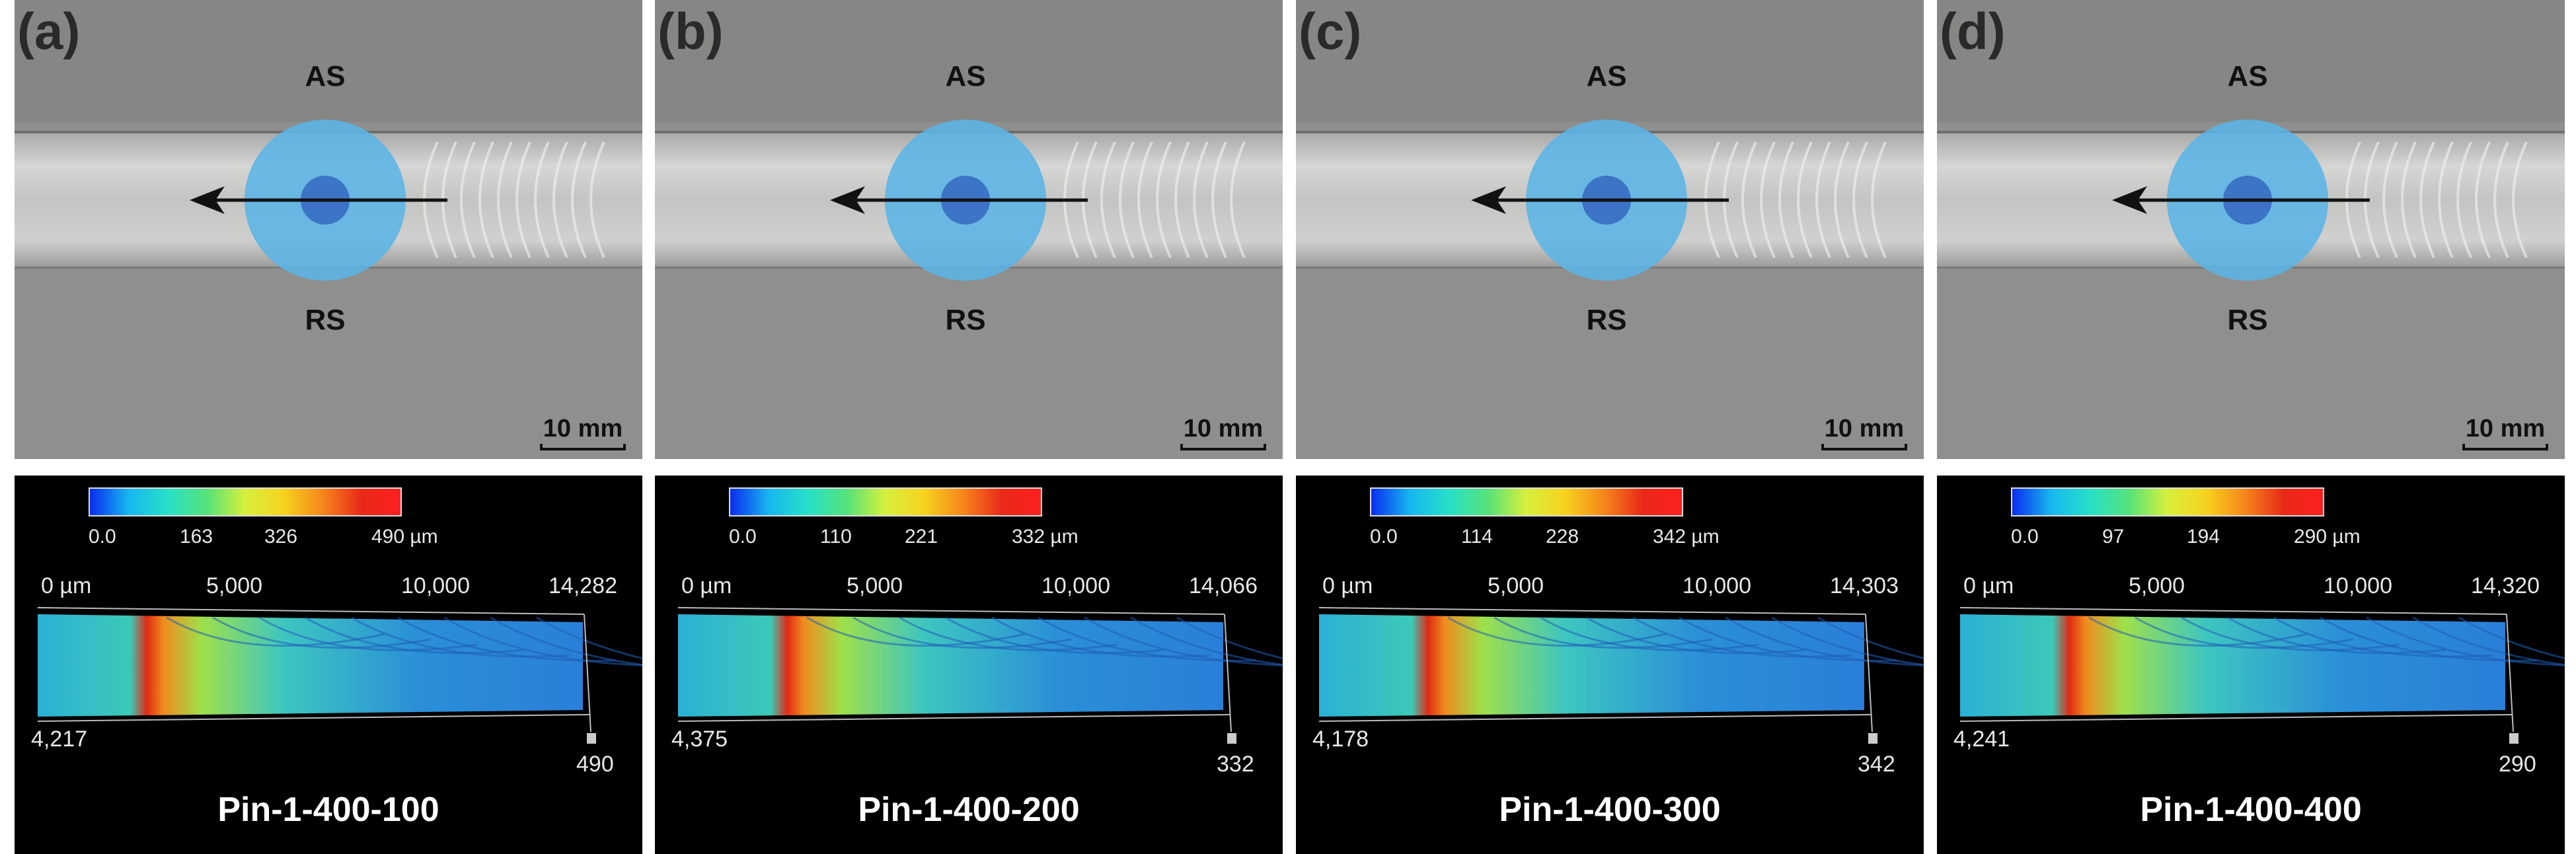  I want to click on colorbar-tick: 163, so click(197, 537).